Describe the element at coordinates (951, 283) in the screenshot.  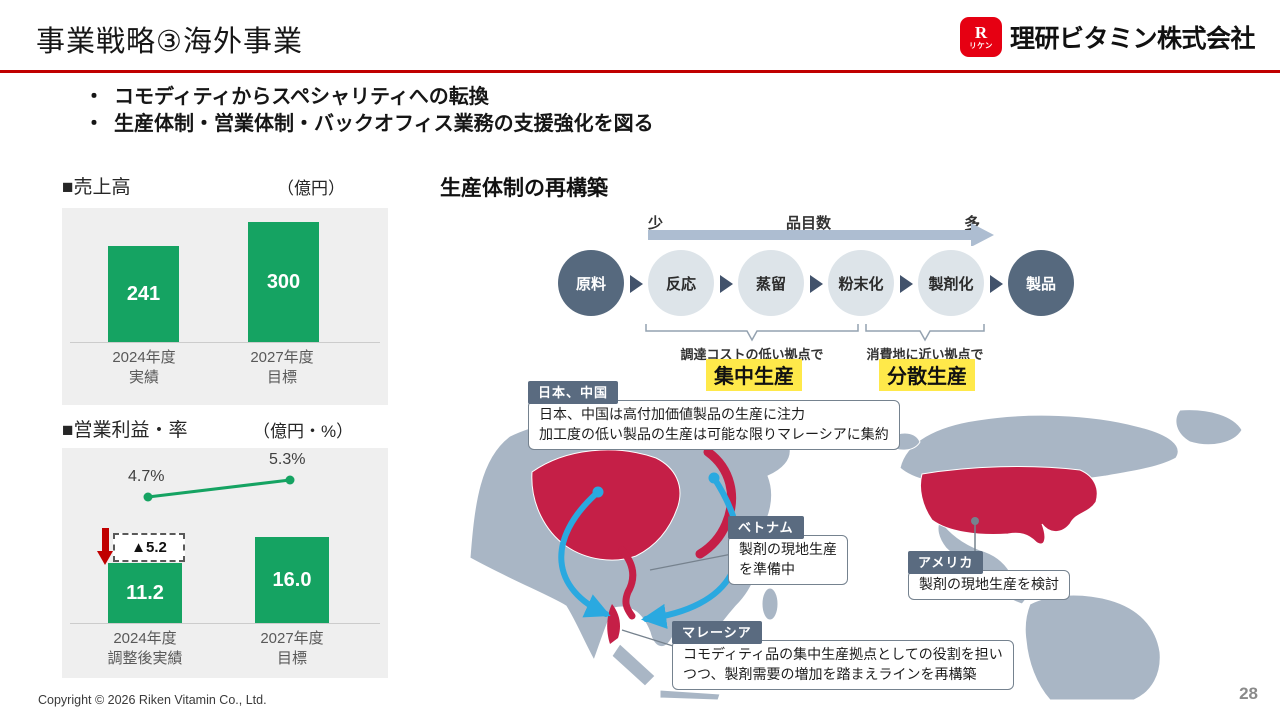
I see `flow-step-formulation: 製剤化` at that location.